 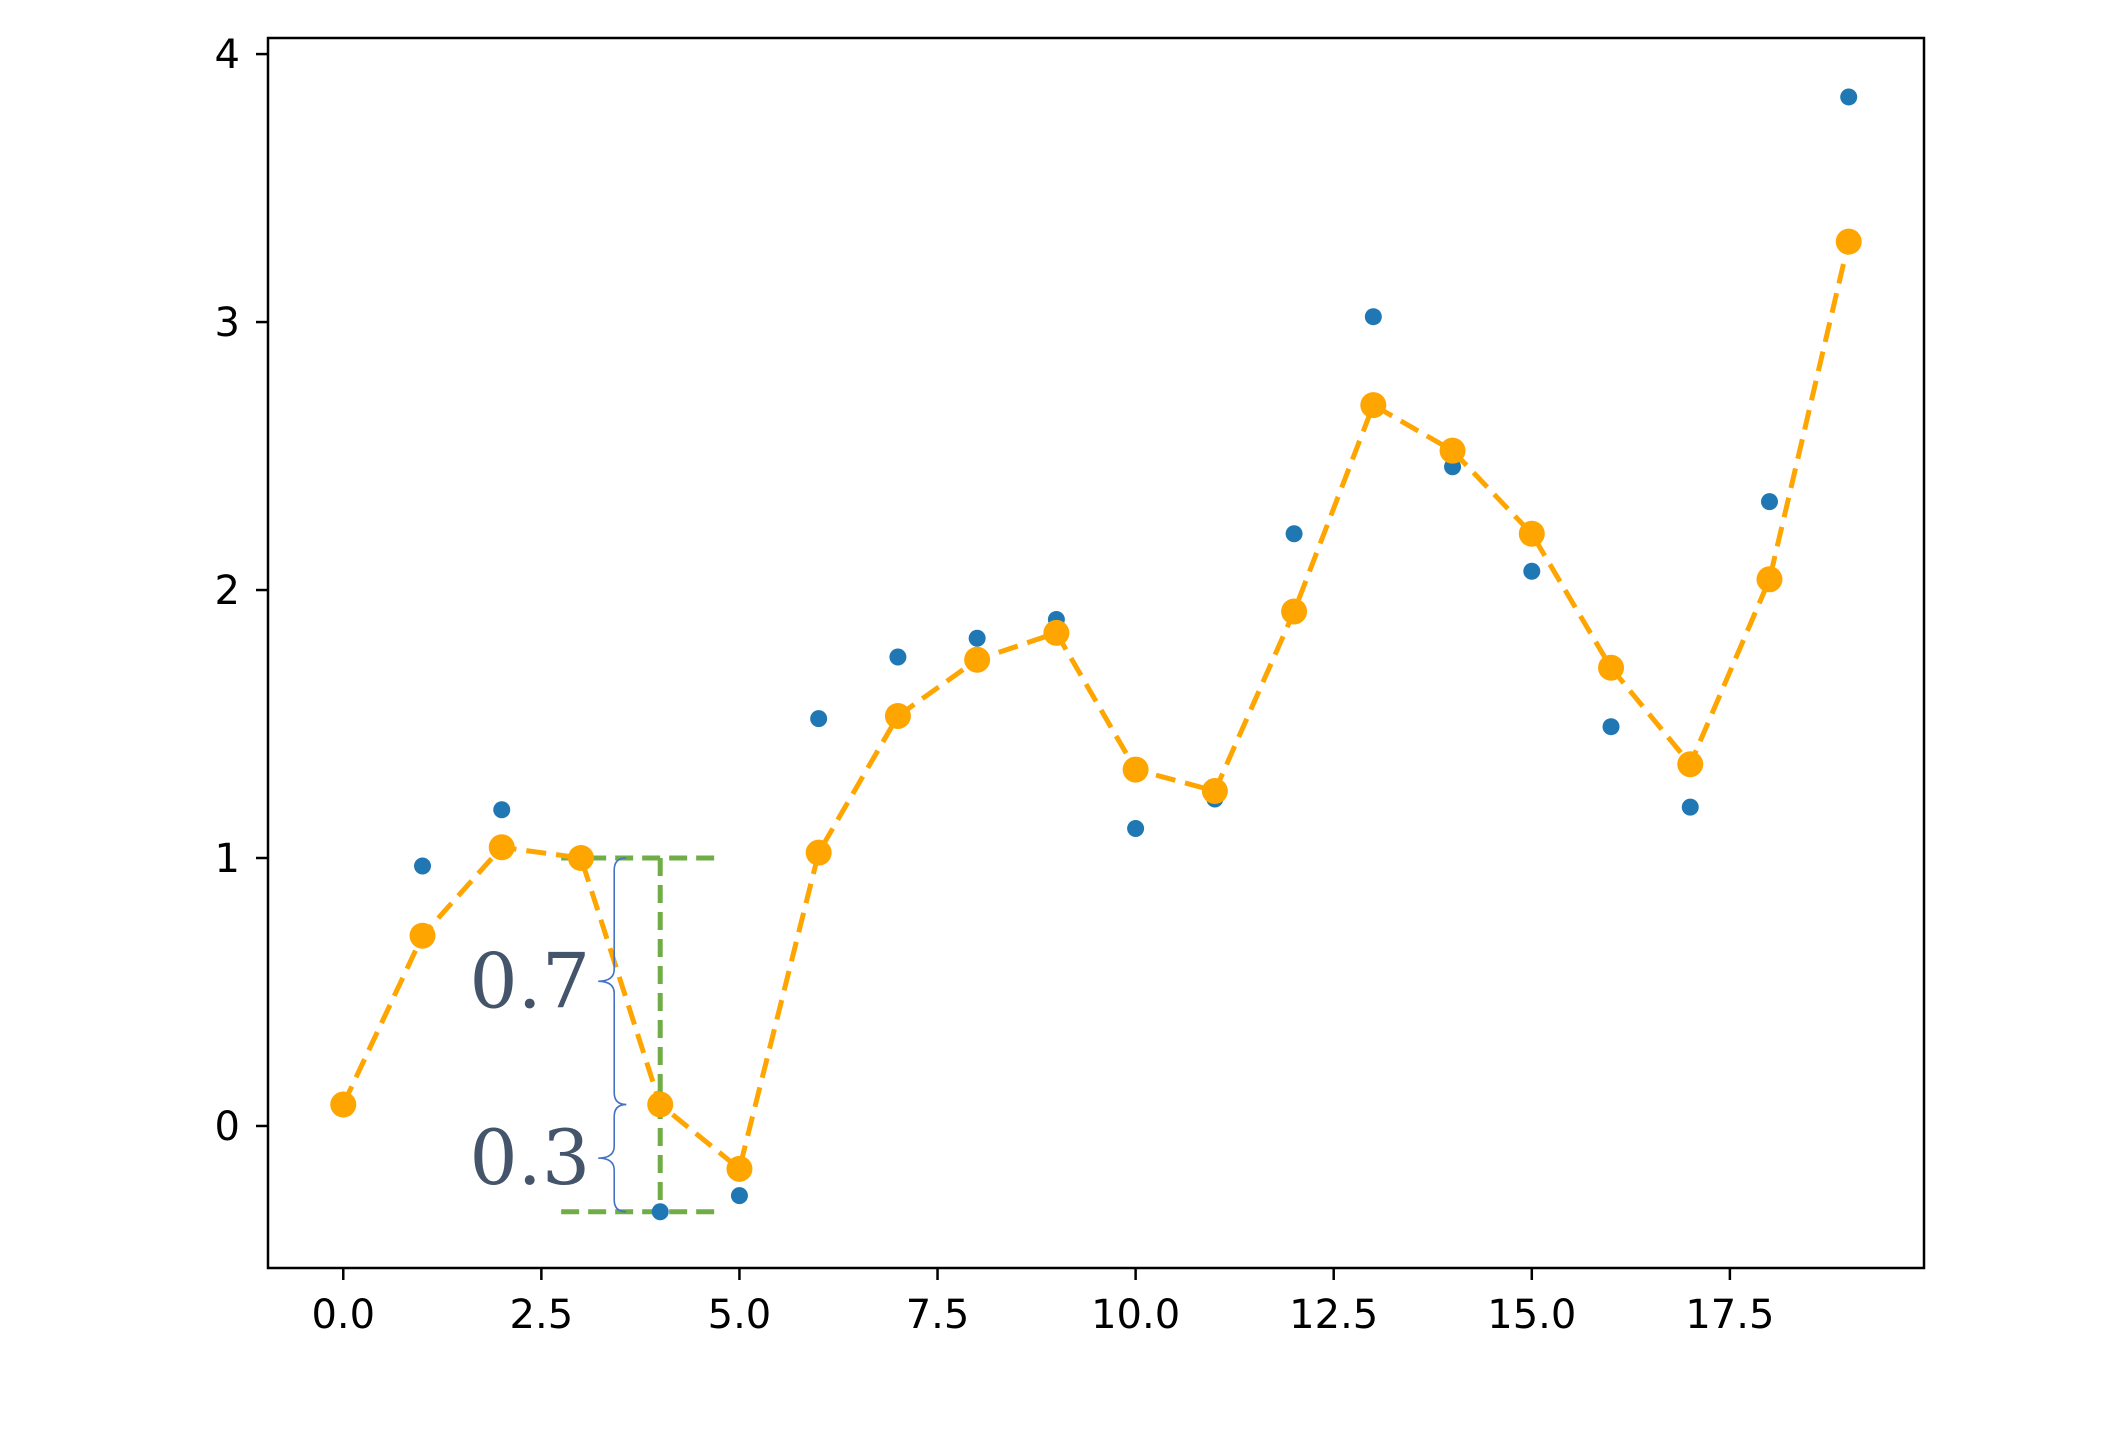 What do you see at coordinates (938, 1315) in the screenshot?
I see `x-tick-label-3: 7.5` at bounding box center [938, 1315].